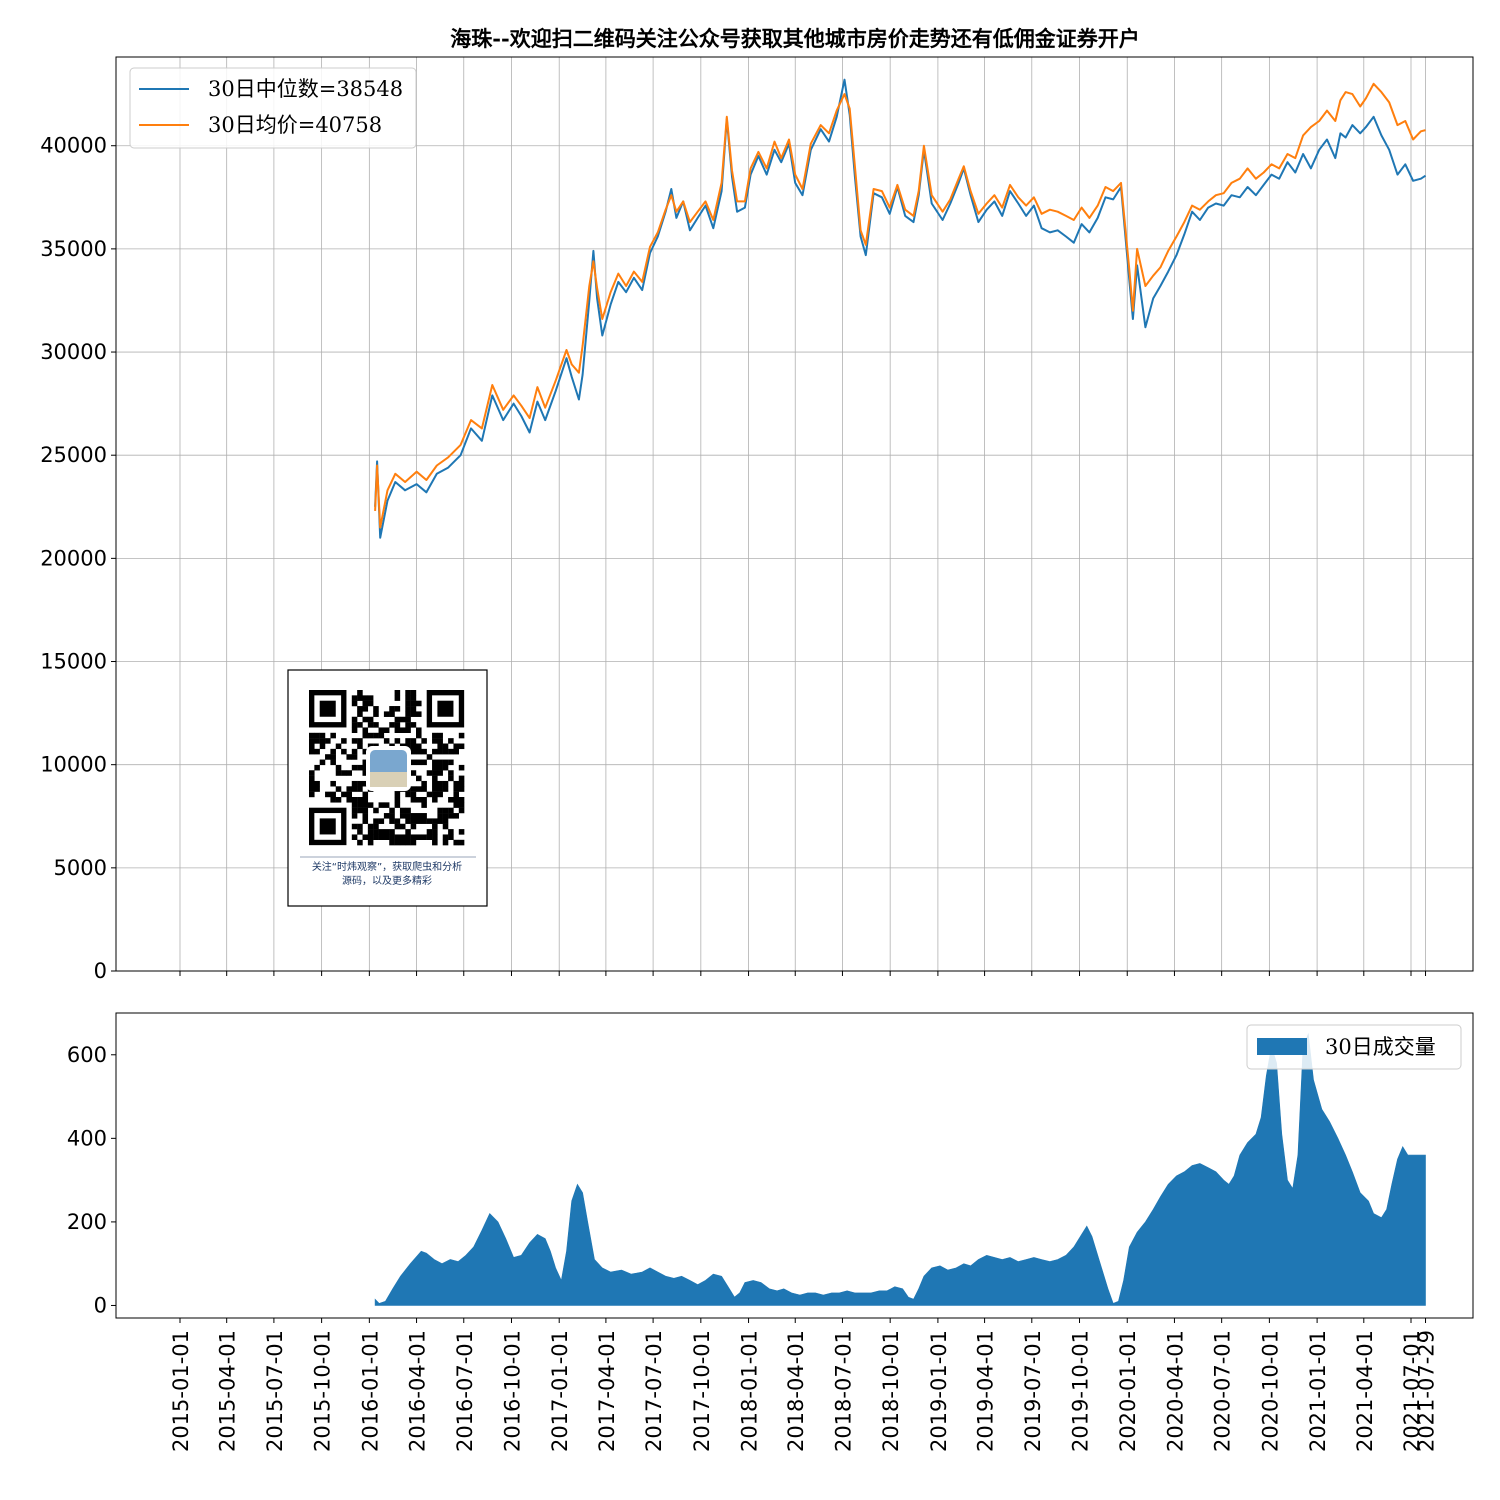  I want to click on bottom-x-tick-label: 2020-07-01, so click(1223, 1391).